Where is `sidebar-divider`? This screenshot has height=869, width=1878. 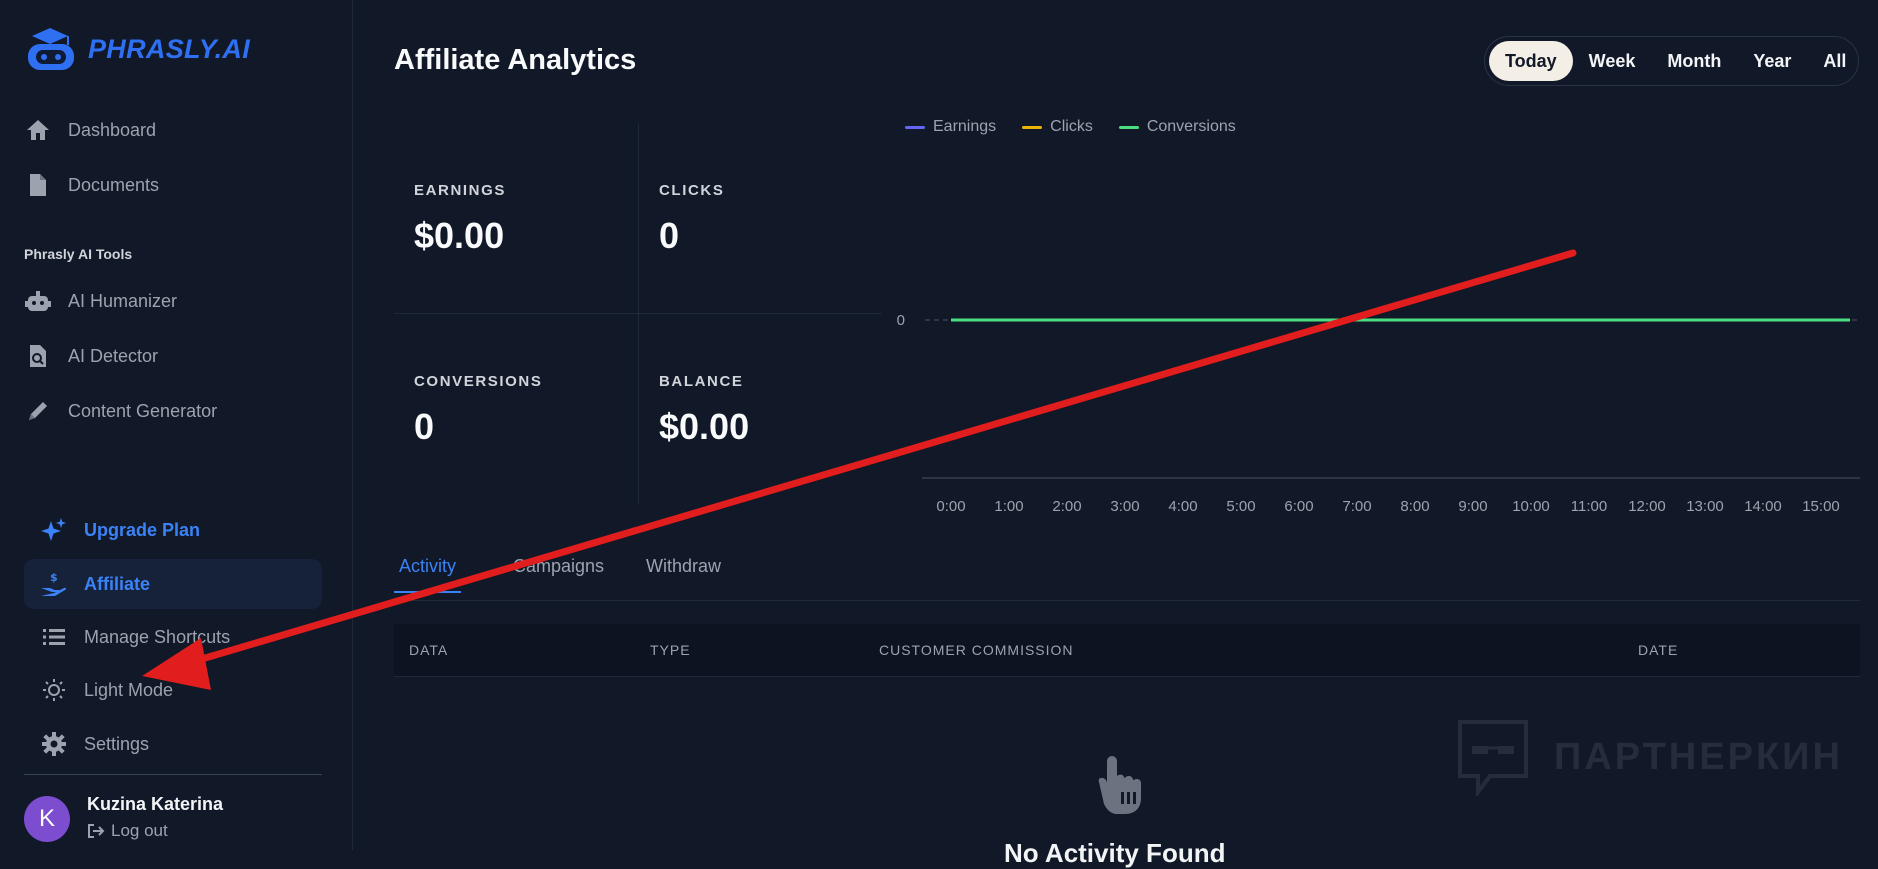 sidebar-divider is located at coordinates (173, 774).